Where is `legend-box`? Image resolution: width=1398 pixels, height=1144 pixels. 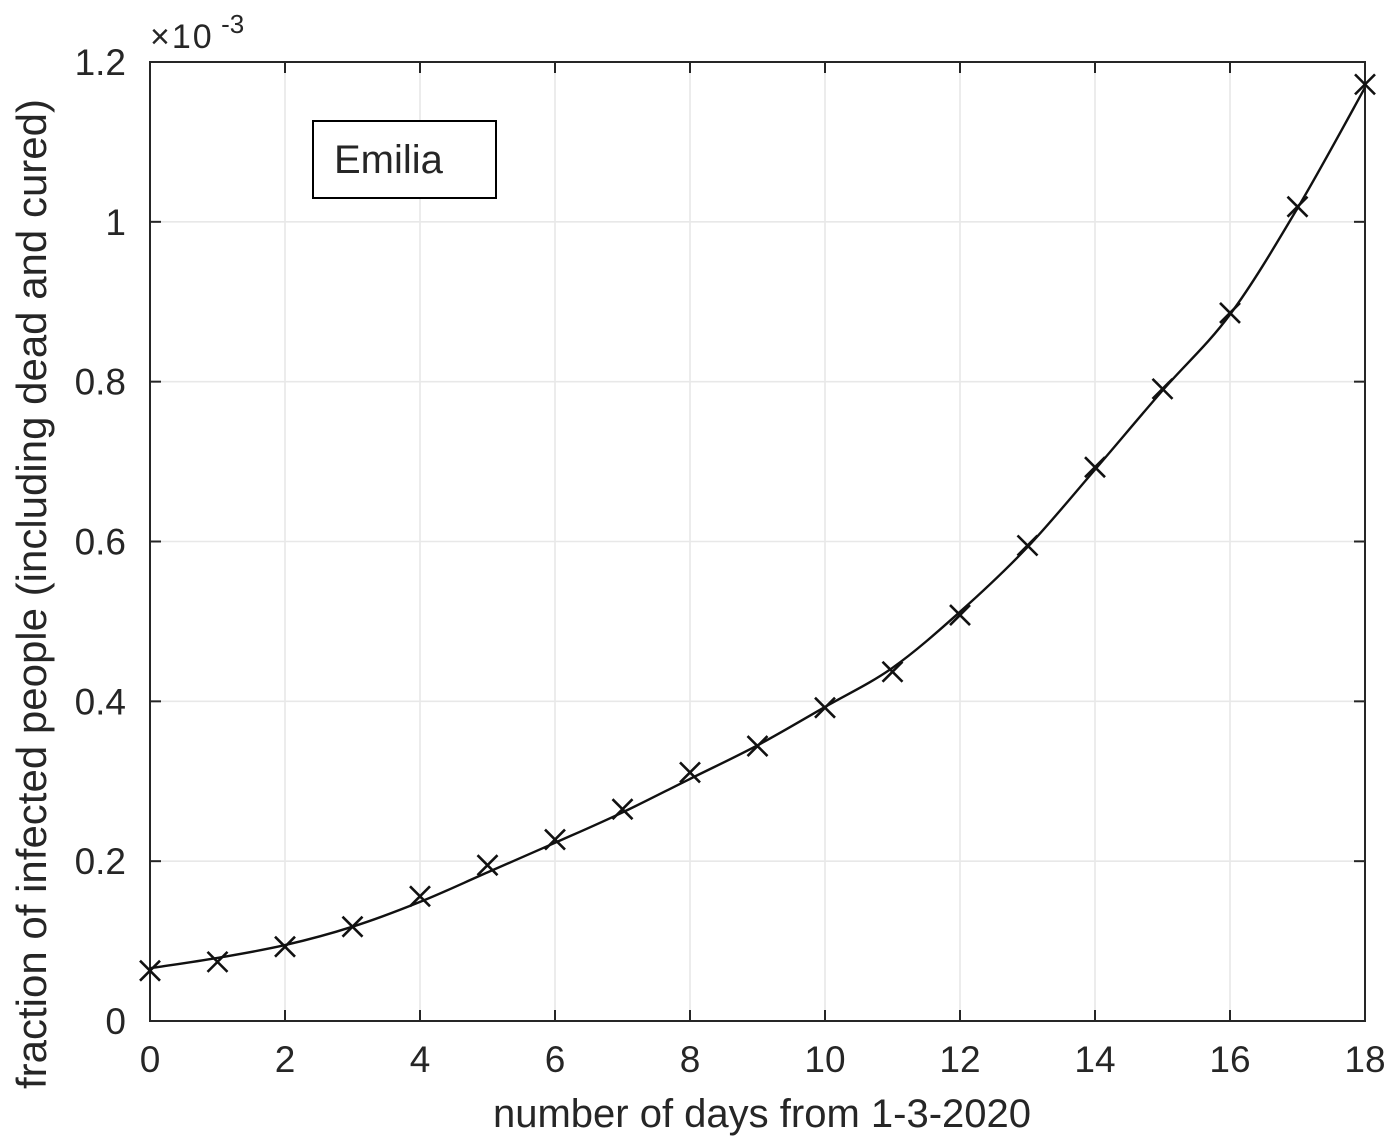
legend-box is located at coordinates (404, 159).